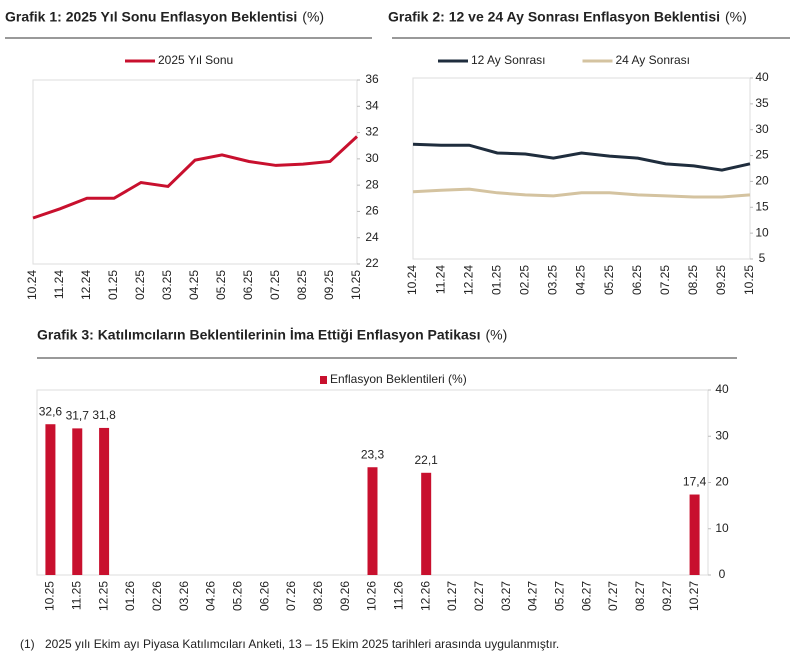  Describe the element at coordinates (372, 184) in the screenshot. I see `y-tick-label: 28` at that location.